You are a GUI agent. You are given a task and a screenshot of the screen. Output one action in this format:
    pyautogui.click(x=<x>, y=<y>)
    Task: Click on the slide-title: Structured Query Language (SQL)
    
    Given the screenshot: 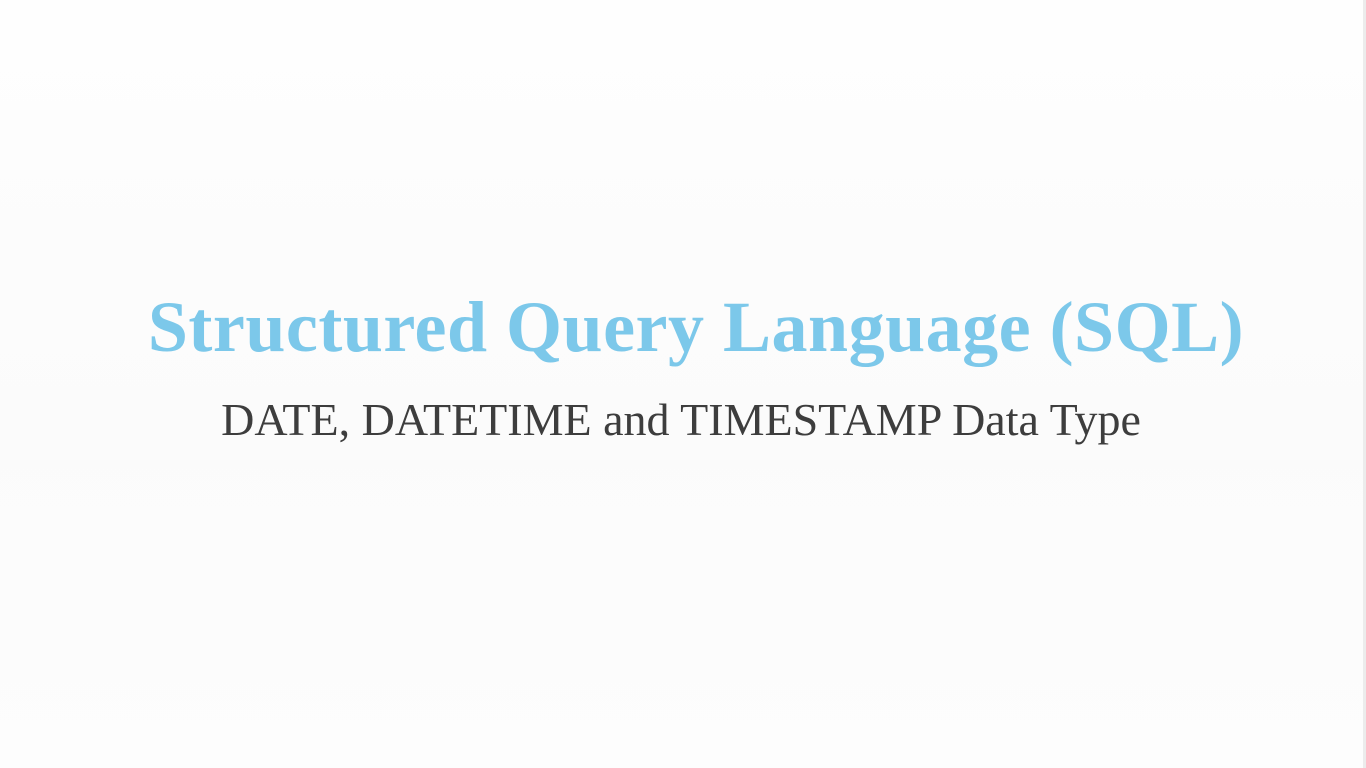 What is the action you would take?
    pyautogui.click(x=696, y=327)
    